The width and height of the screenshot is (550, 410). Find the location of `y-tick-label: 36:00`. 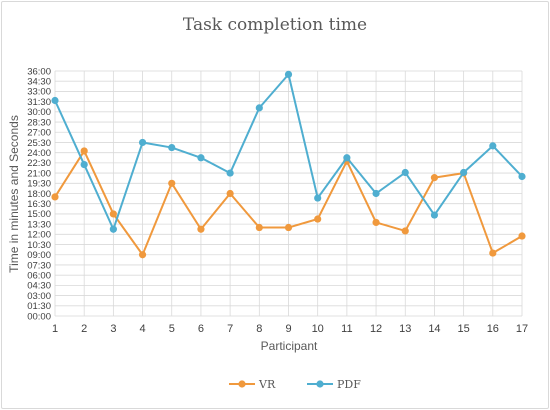

y-tick-label: 36:00 is located at coordinates (39, 71).